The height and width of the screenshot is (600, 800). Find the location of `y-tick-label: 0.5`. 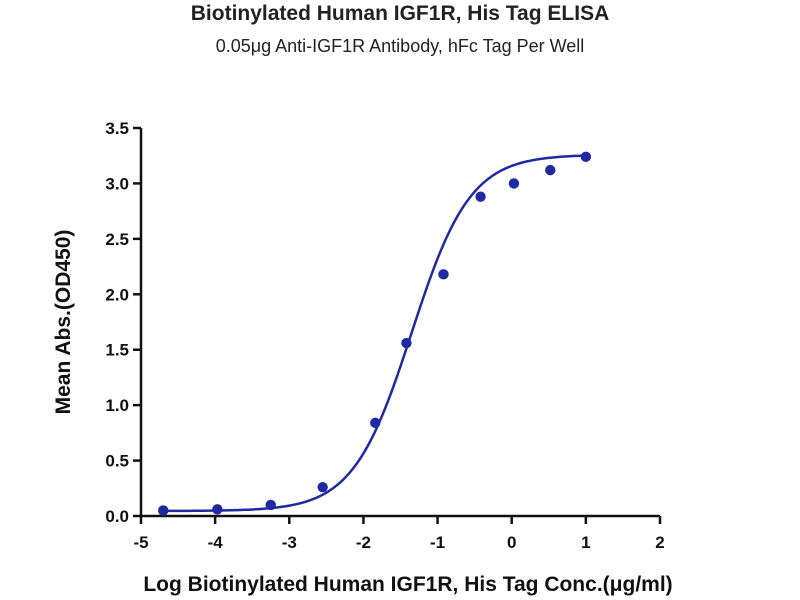

y-tick-label: 0.5 is located at coordinates (117, 461).